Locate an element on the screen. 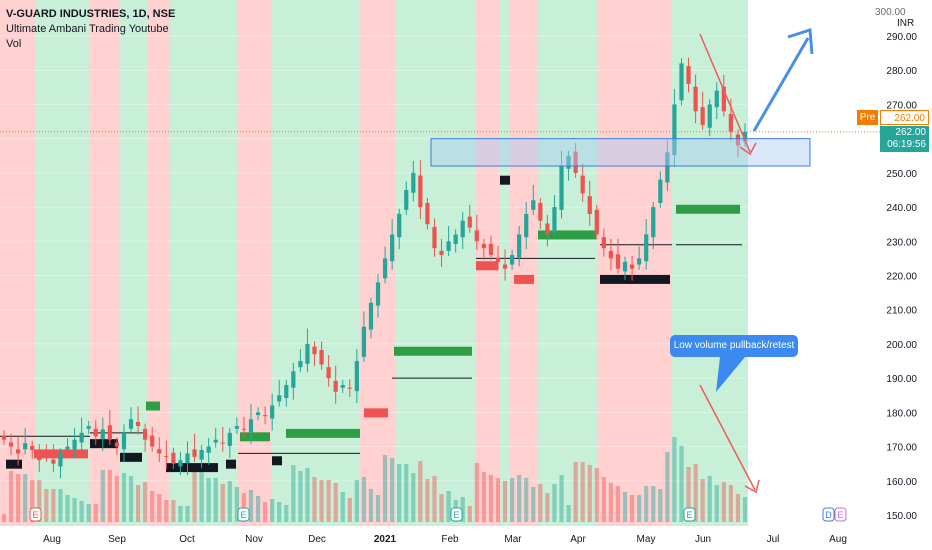 This screenshot has width=932, height=550. retest-zone is located at coordinates (620, 152).